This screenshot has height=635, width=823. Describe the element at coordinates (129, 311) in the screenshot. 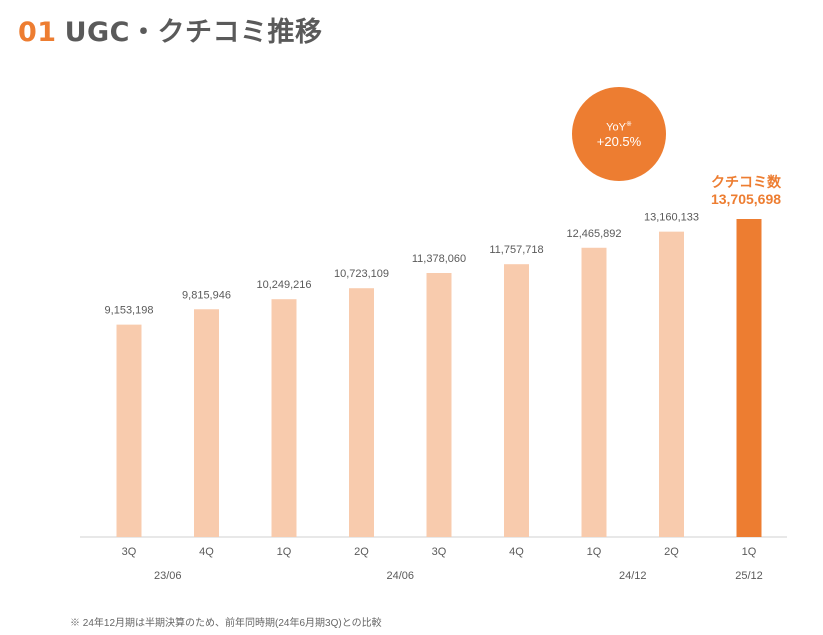

I see `bar-value-label: 9,153,198` at that location.